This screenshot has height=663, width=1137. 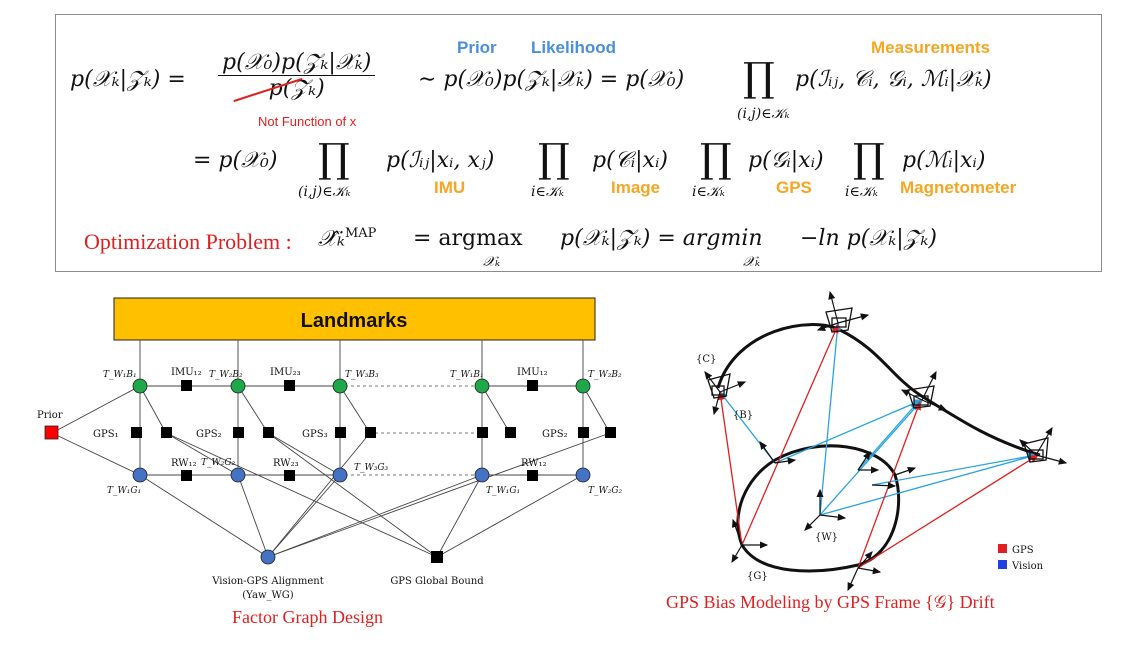 What do you see at coordinates (794, 187) in the screenshot?
I see `gps-annotation: GPS` at bounding box center [794, 187].